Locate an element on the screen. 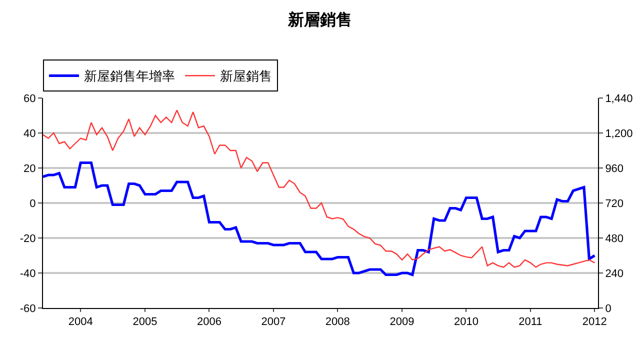 The height and width of the screenshot is (342, 640). chart-title: 新層銷售 is located at coordinates (319, 19).